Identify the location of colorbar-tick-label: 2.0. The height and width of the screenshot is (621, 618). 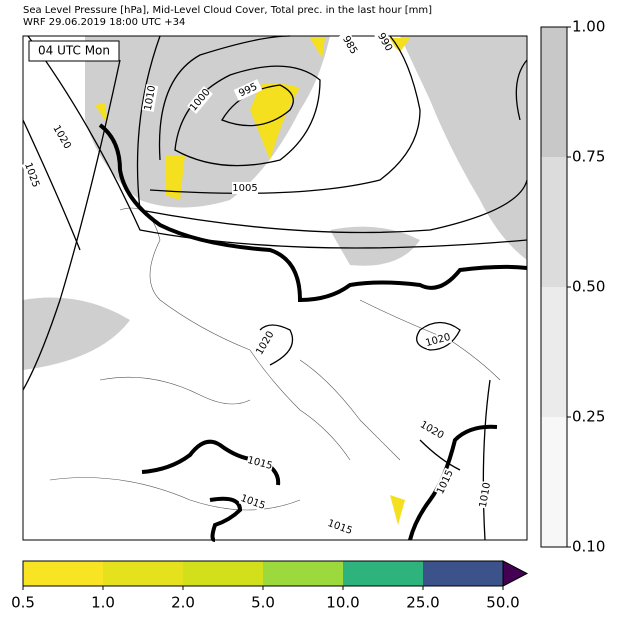
(183, 603).